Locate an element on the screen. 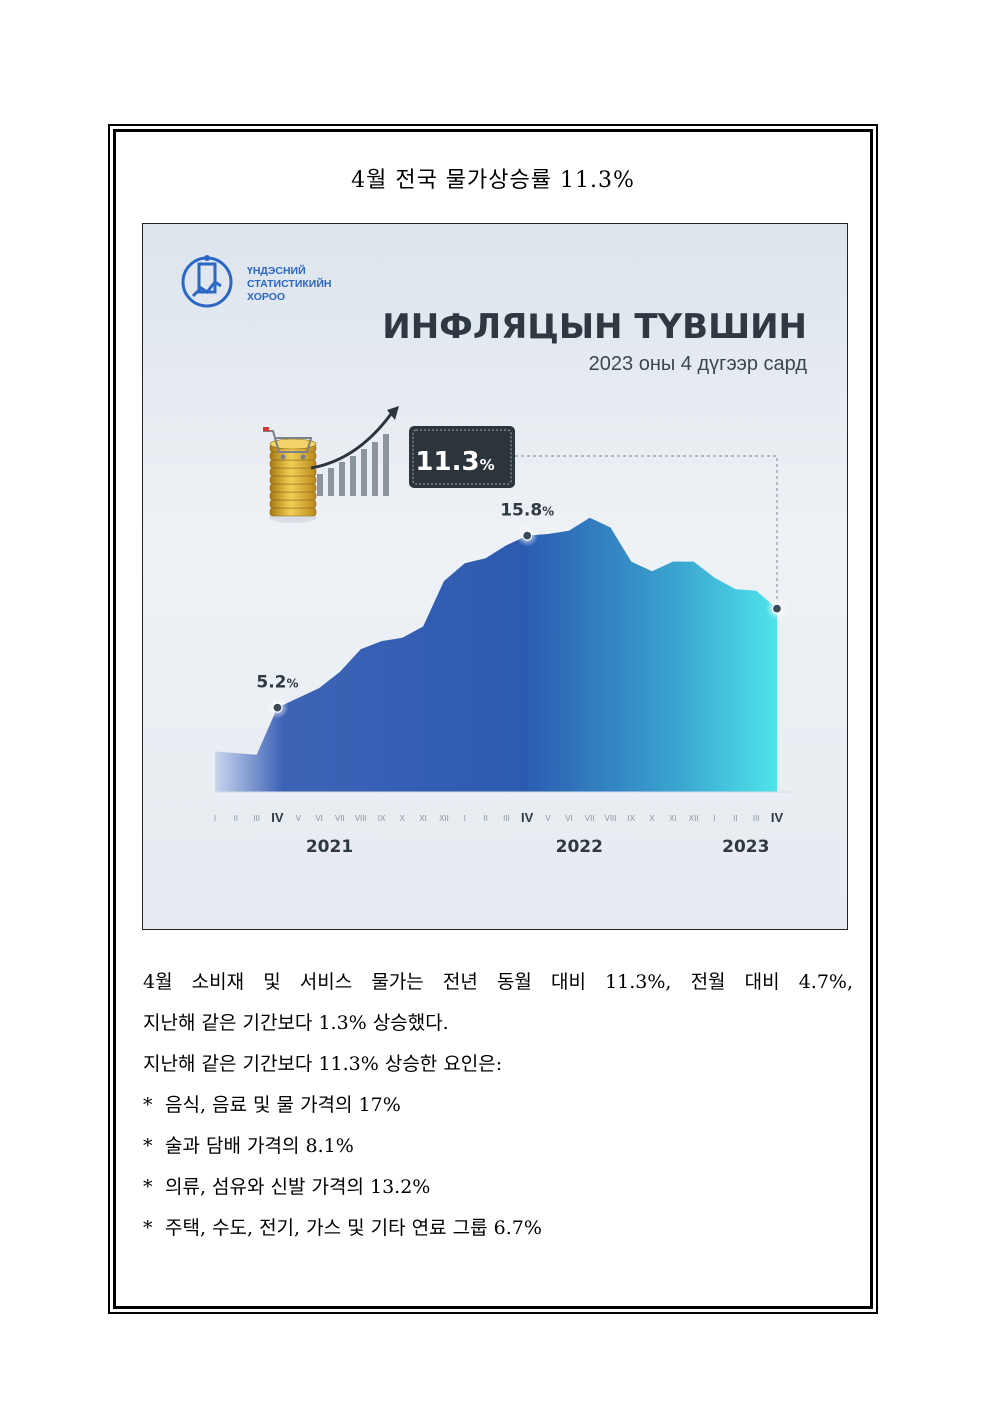 This screenshot has width=992, height=1403. logo-text-line-3: ХОРОО is located at coordinates (266, 297).